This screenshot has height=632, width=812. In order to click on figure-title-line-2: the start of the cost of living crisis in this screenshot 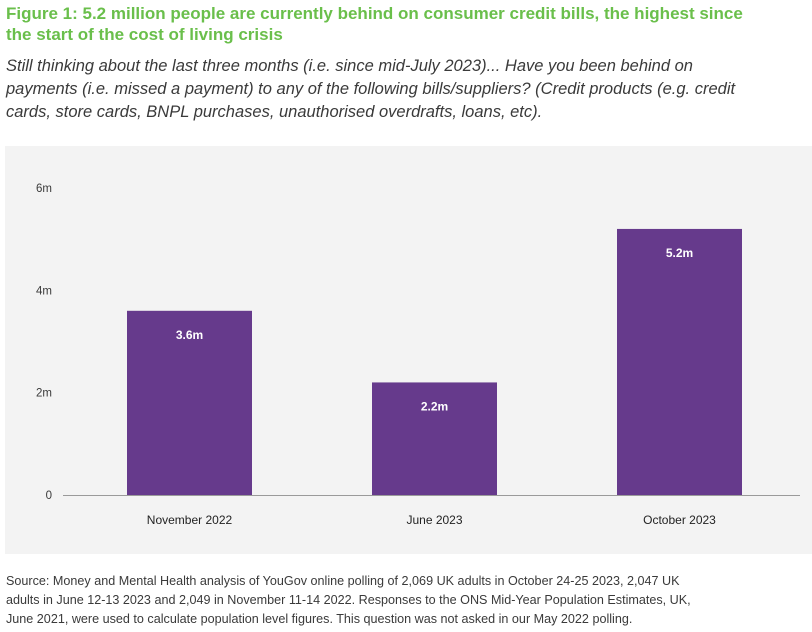, I will do `click(144, 34)`.